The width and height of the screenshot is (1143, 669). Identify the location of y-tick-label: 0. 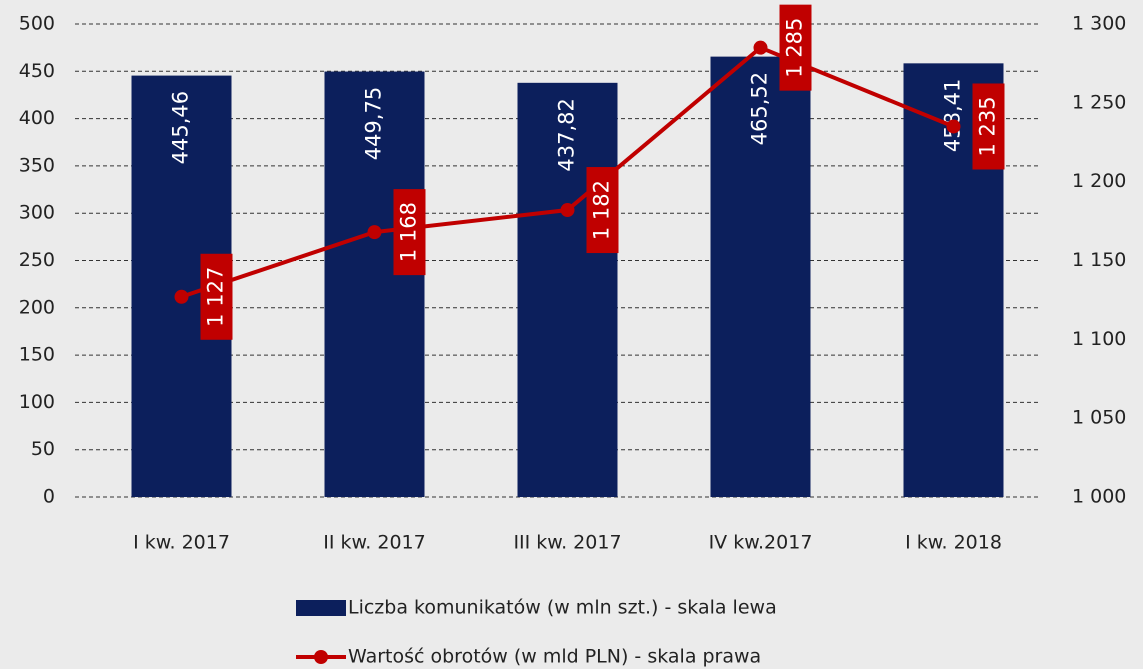
(49, 497).